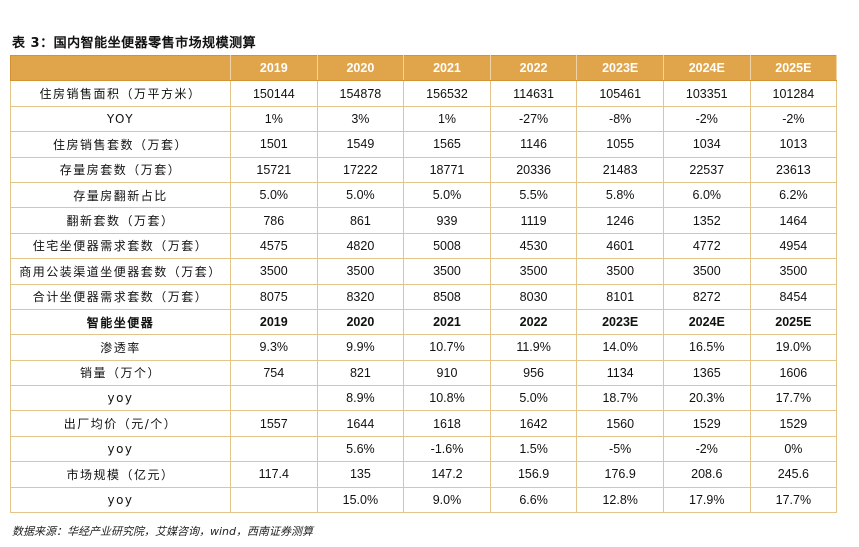 The image size is (859, 547). I want to click on table-cell: 910, so click(447, 373).